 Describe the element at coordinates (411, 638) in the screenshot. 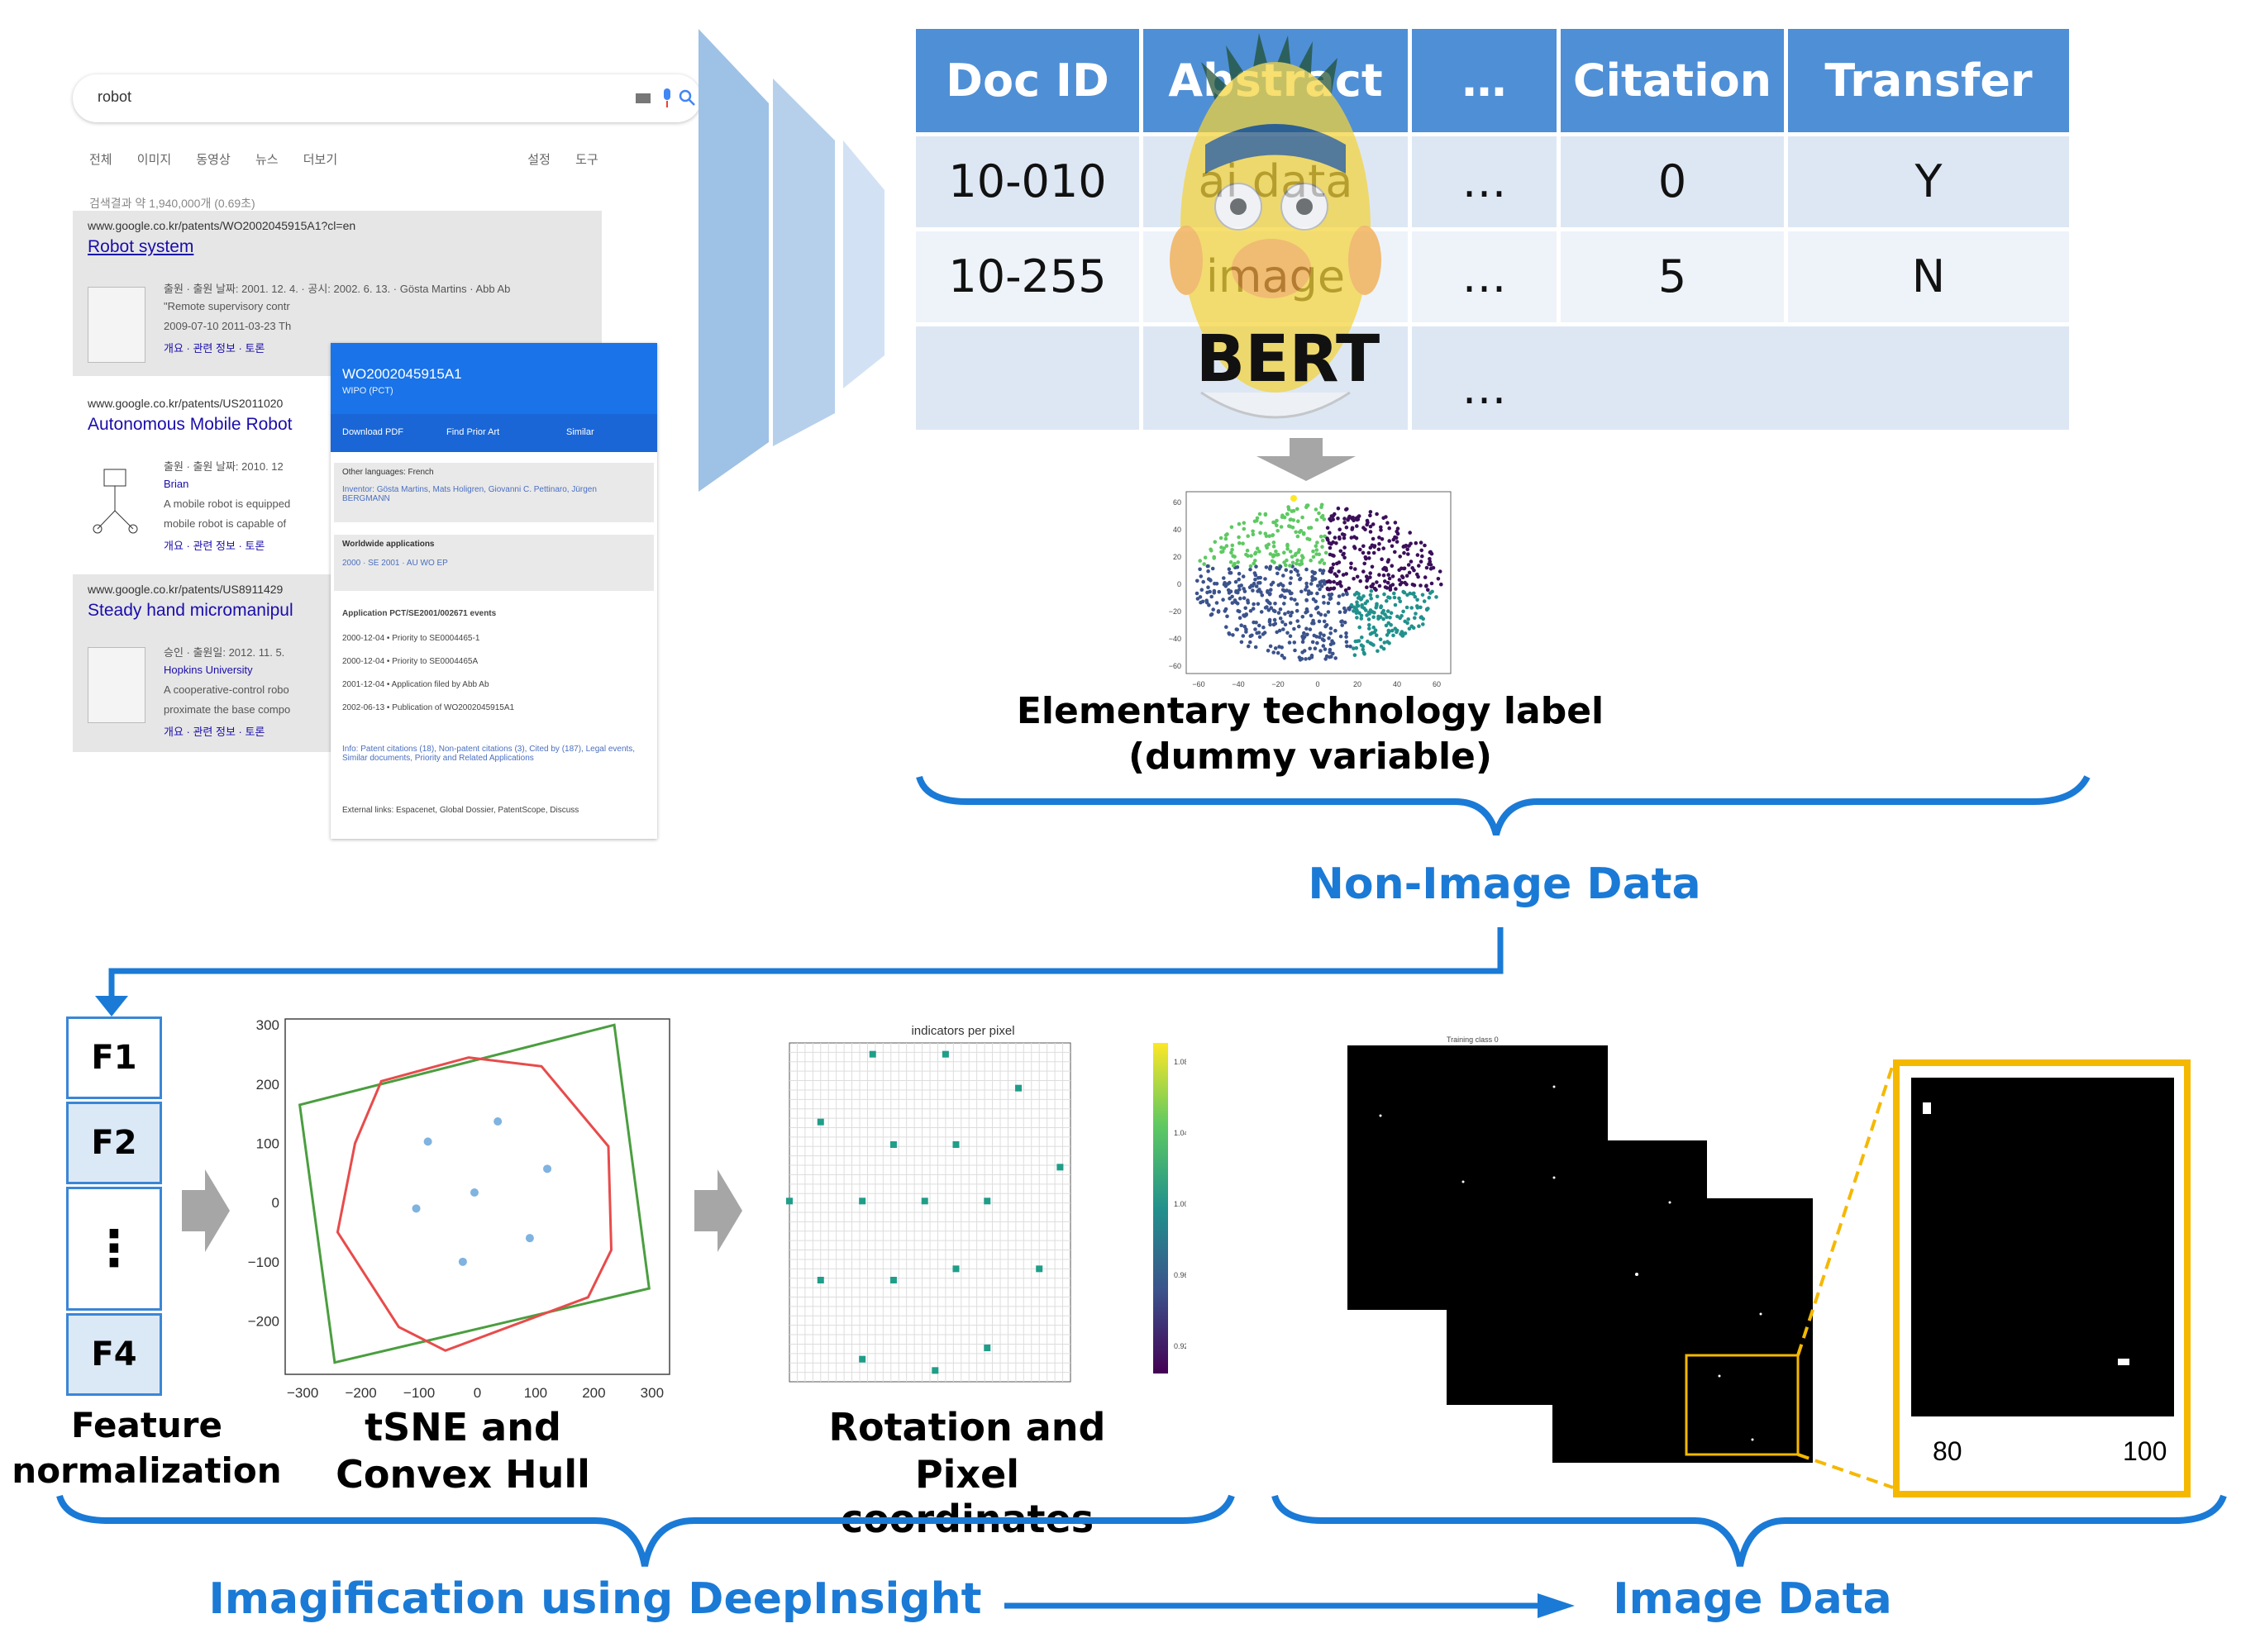

I see `event-item: 2000-12-04 • Priority to SE0004465-1` at that location.